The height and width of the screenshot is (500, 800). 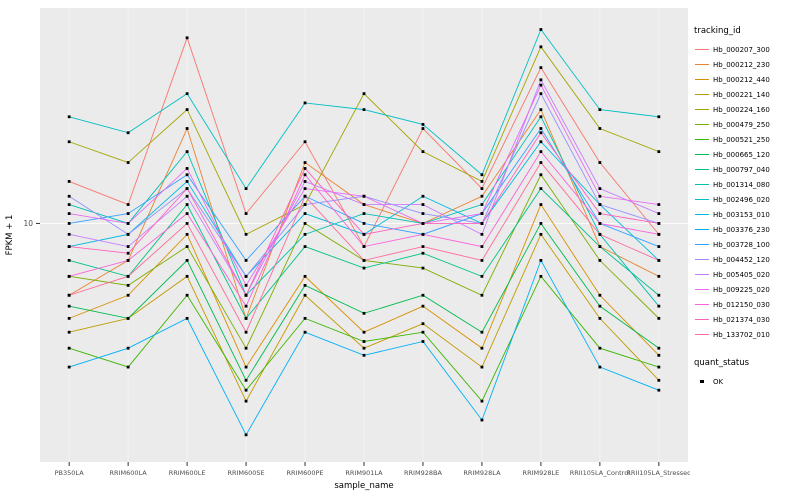 I want to click on legend-item: Hb_000207_300, so click(x=747, y=49).